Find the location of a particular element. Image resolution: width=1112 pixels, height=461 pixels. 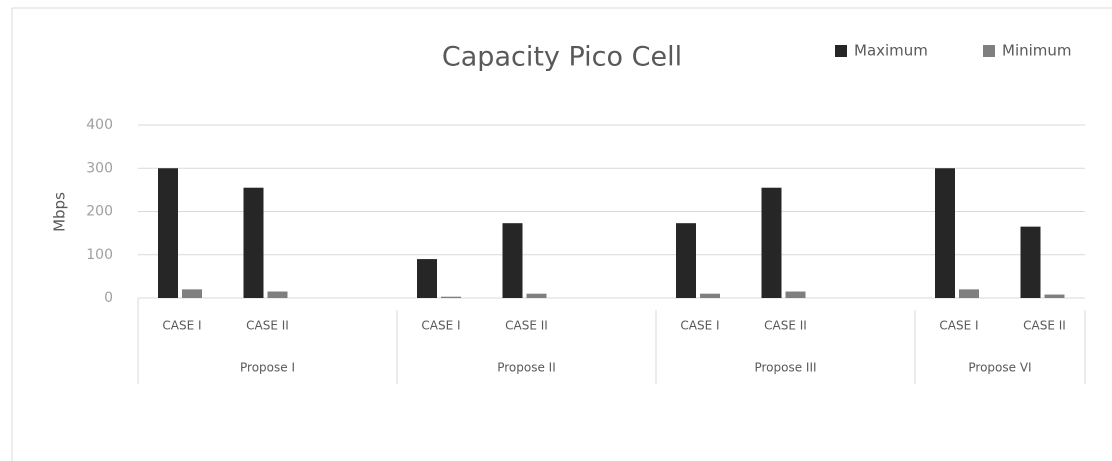

y-tick-label: 100 is located at coordinates (99, 255).